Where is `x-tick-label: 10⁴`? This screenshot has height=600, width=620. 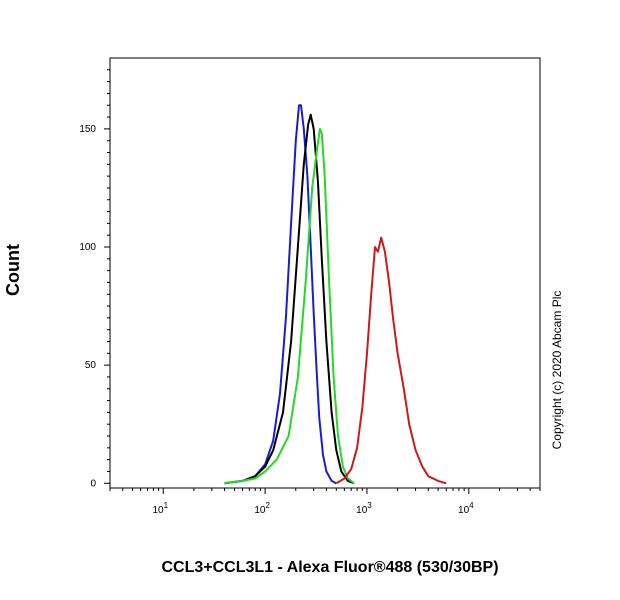 x-tick-label: 10⁴ is located at coordinates (466, 508).